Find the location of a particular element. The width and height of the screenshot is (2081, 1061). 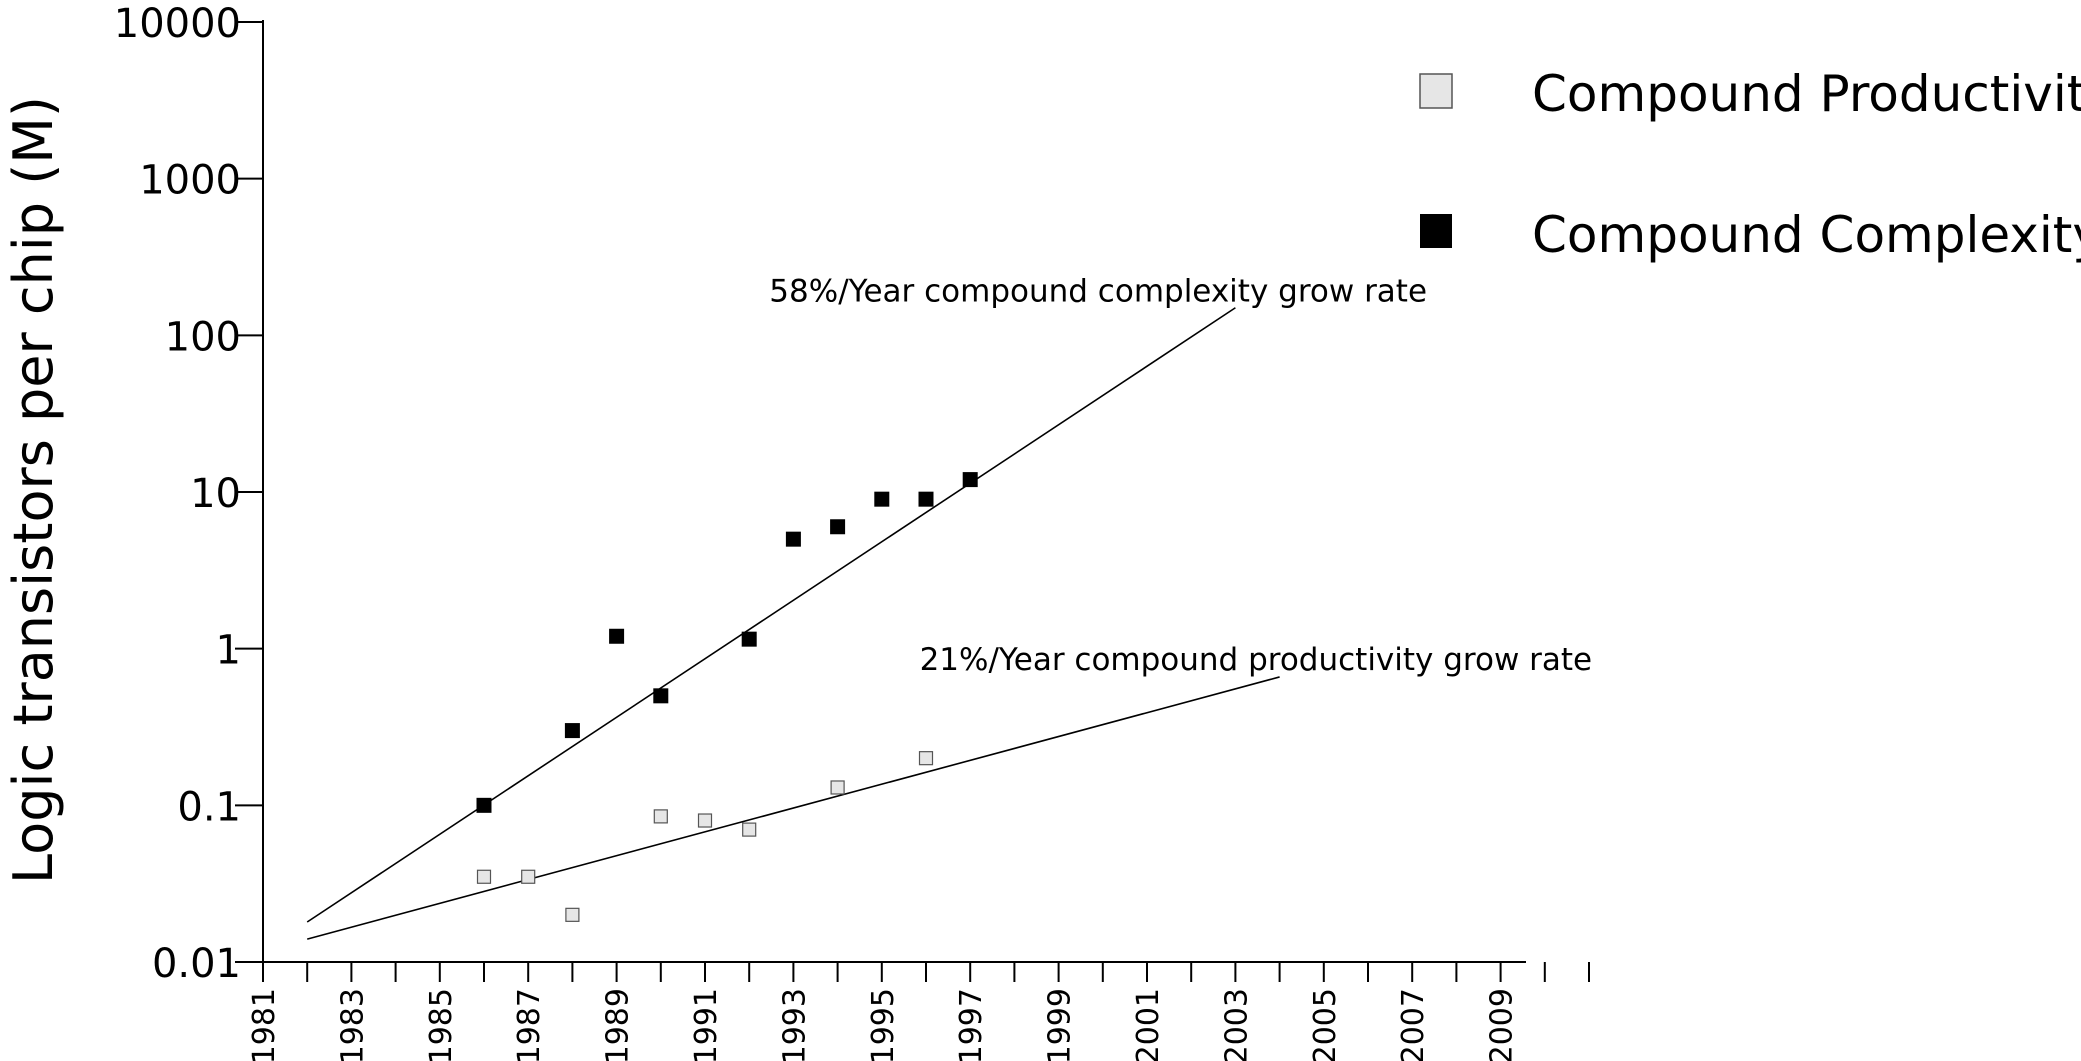

y-tick-label-1000: 1000 is located at coordinates (190, 181).